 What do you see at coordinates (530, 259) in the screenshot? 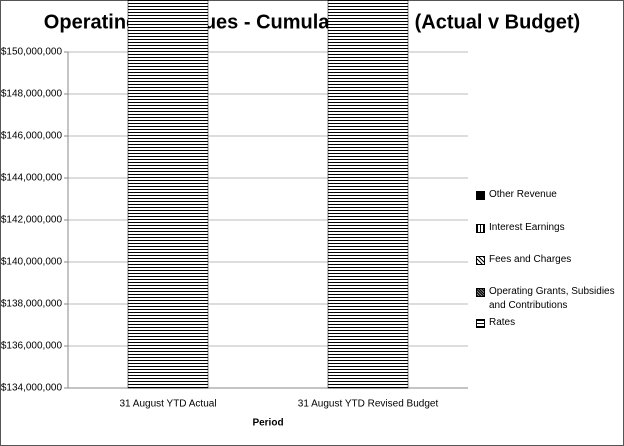
I see `legend-label: Fees and Charges` at bounding box center [530, 259].